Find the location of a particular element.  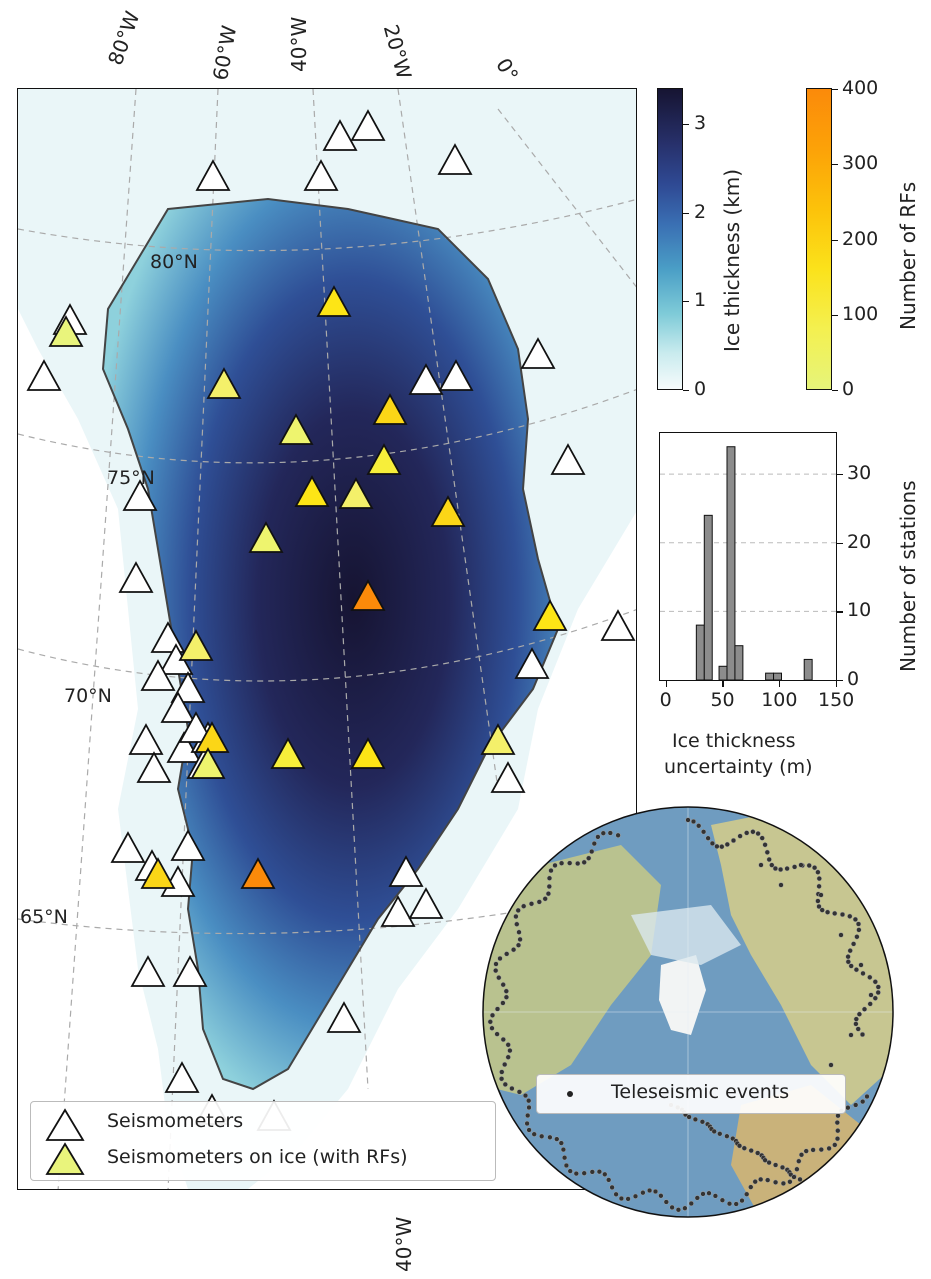

histogram-plot is located at coordinates (748, 563).